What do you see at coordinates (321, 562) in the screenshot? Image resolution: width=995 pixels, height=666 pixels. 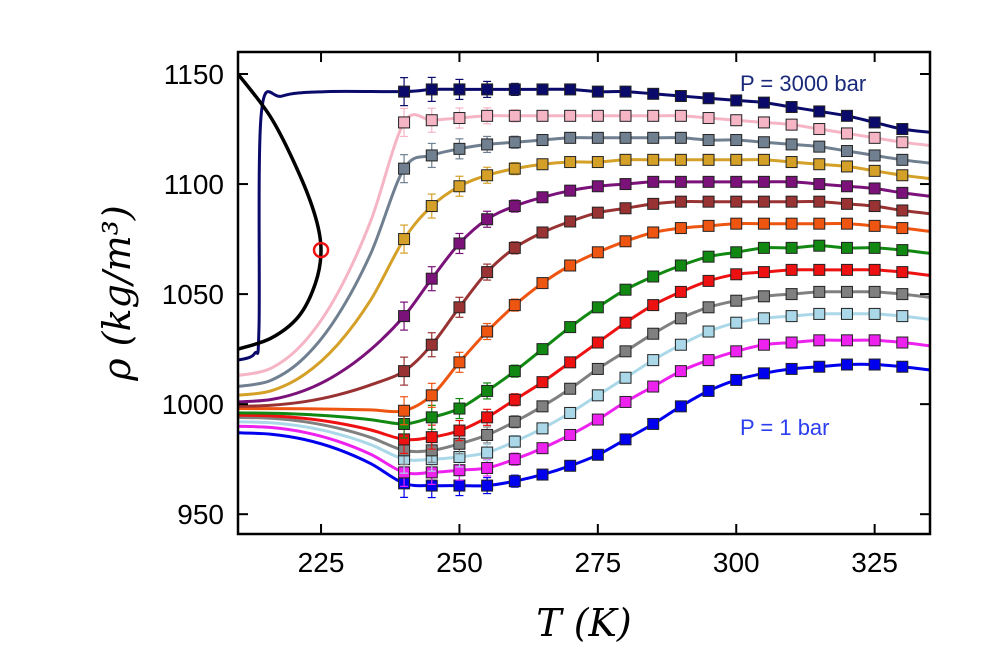 I see `x-tick-label: 225` at bounding box center [321, 562].